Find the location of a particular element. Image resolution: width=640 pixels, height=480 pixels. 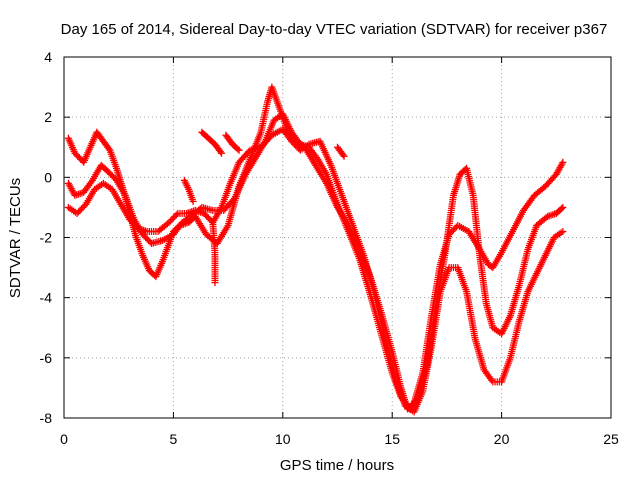

x-tick-label: 10 is located at coordinates (283, 439).